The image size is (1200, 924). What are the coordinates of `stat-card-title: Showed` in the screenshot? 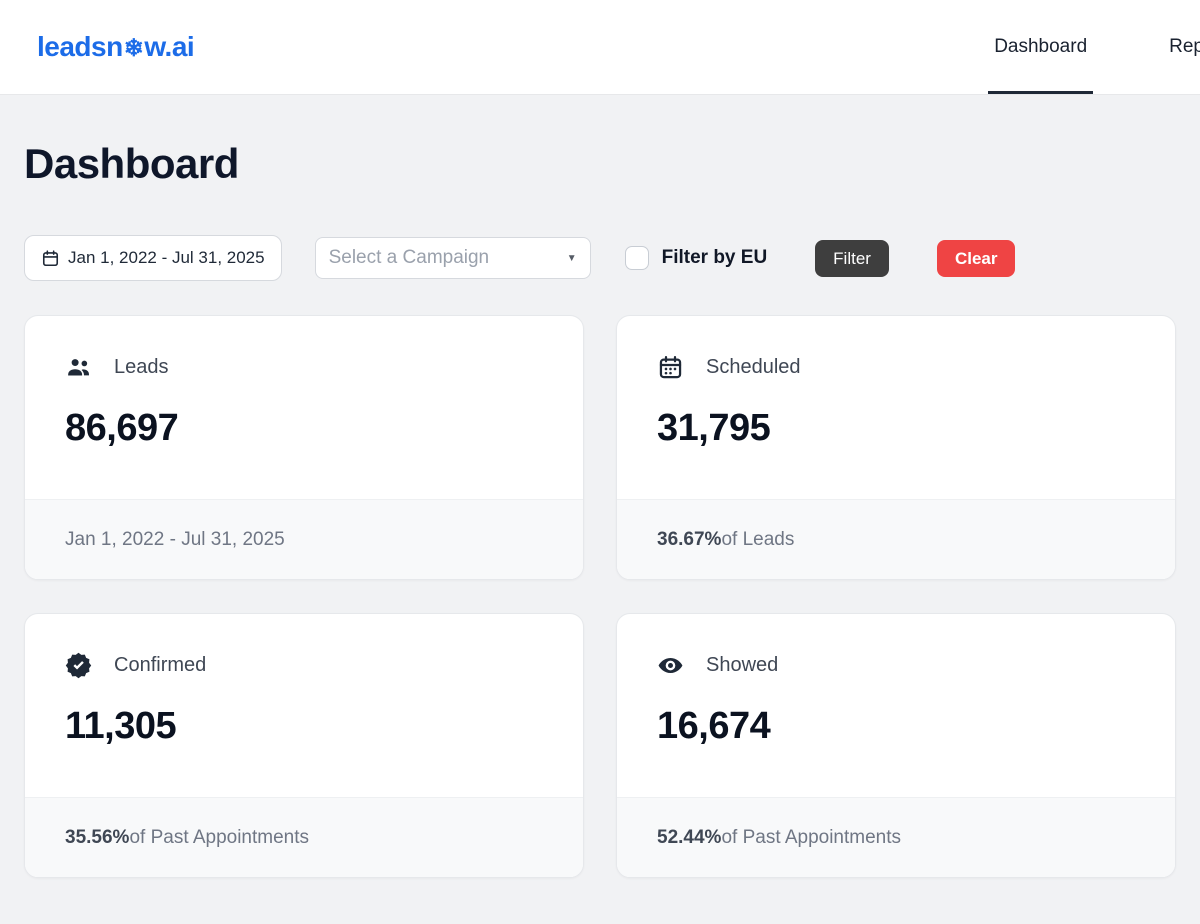 It's located at (742, 665).